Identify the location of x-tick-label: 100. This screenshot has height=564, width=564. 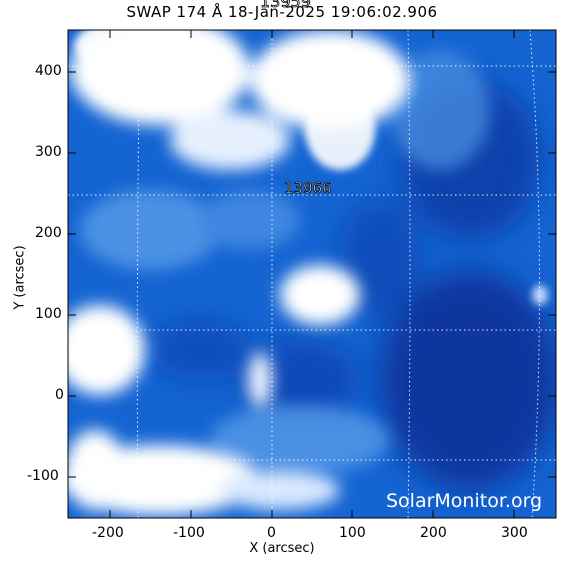
(352, 533).